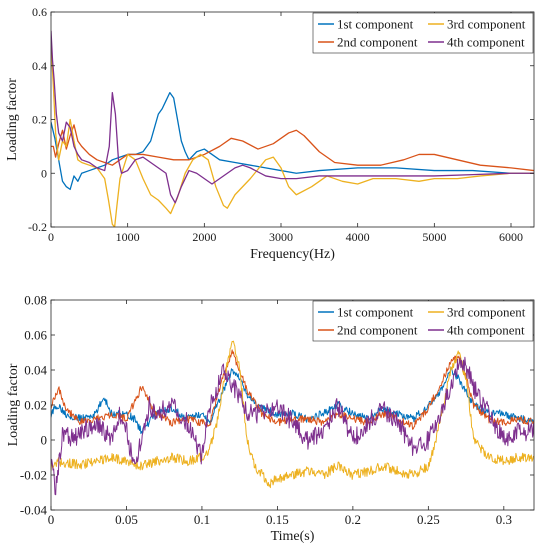 Image resolution: width=540 pixels, height=550 pixels. I want to click on x-tick-label: 0.2, so click(353, 519).